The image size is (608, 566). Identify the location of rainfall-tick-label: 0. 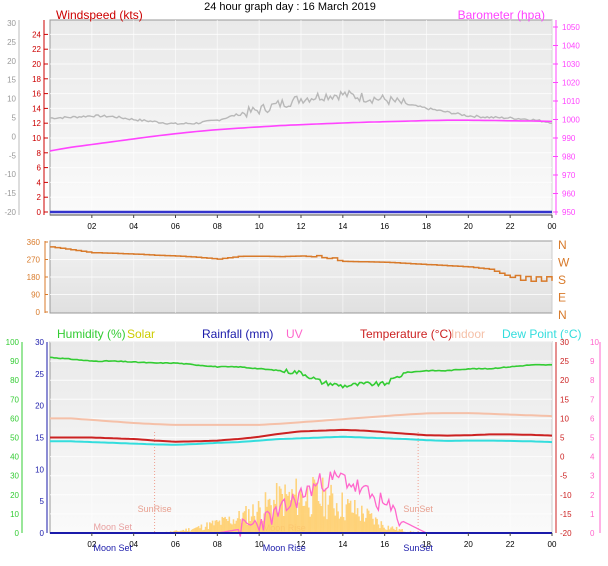
(42, 533).